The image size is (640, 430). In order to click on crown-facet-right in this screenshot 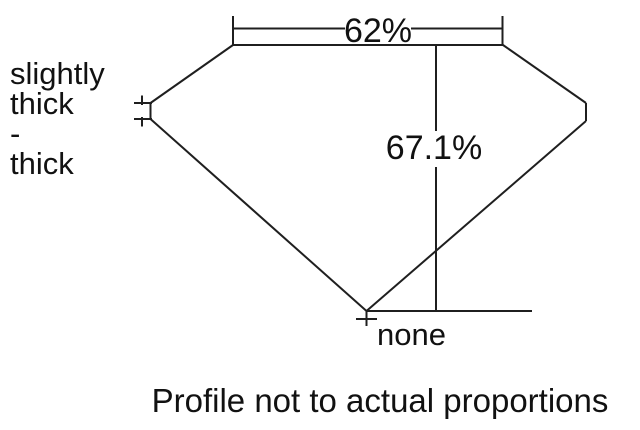, I will do `click(544, 74)`.